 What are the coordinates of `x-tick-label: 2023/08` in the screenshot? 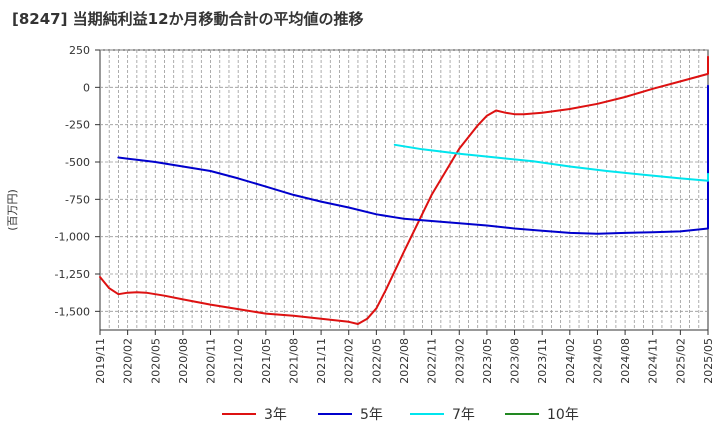 It's located at (515, 361).